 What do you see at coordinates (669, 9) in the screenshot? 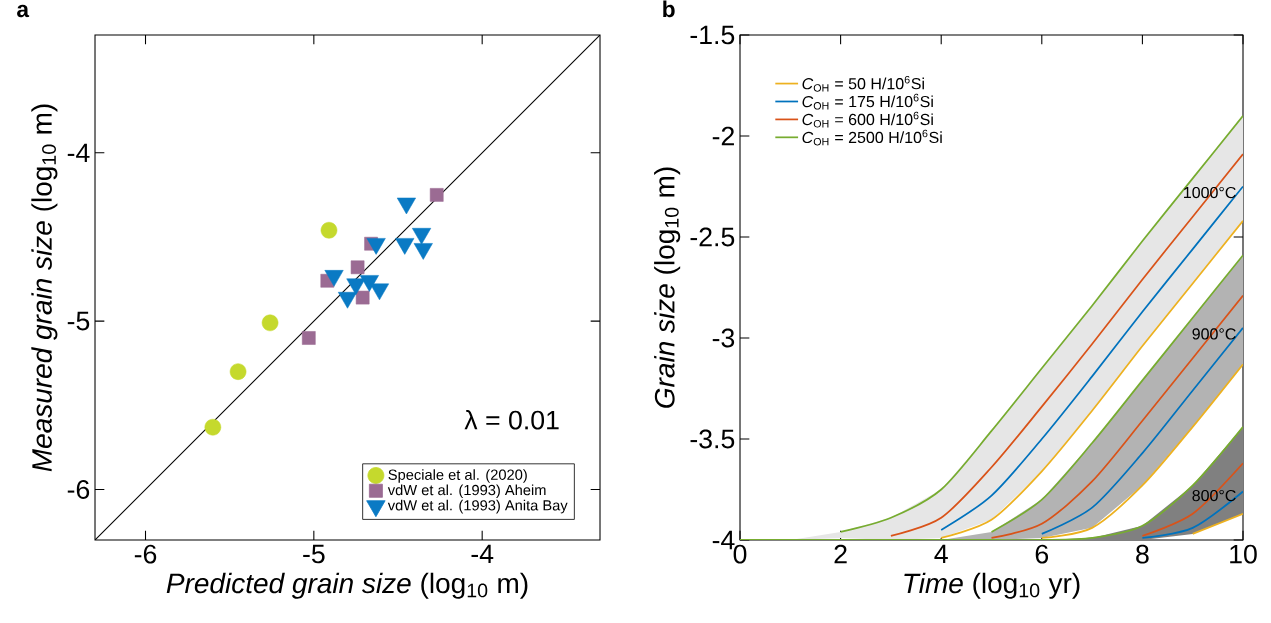
I see `chart-title: b` at bounding box center [669, 9].